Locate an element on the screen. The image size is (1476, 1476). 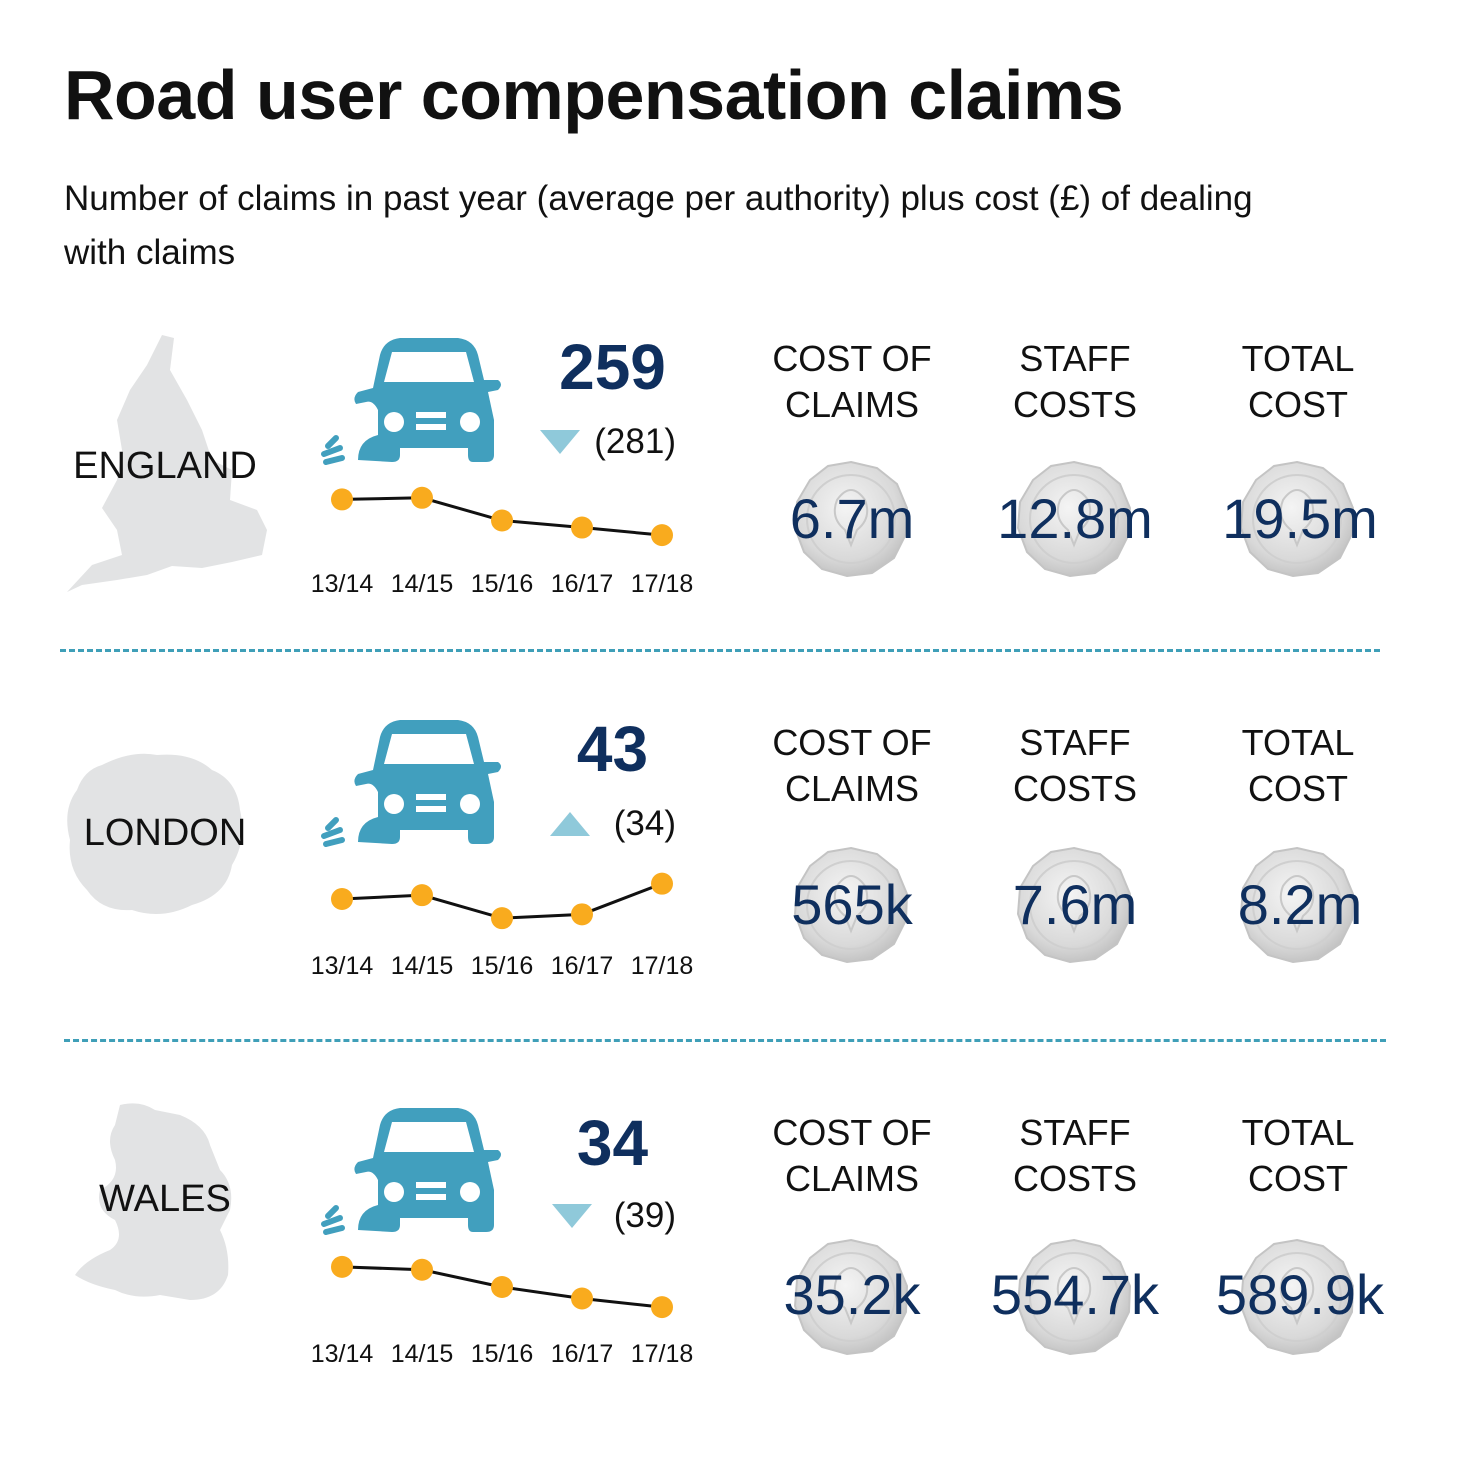
region-name: ENGLAND is located at coordinates (165, 466).